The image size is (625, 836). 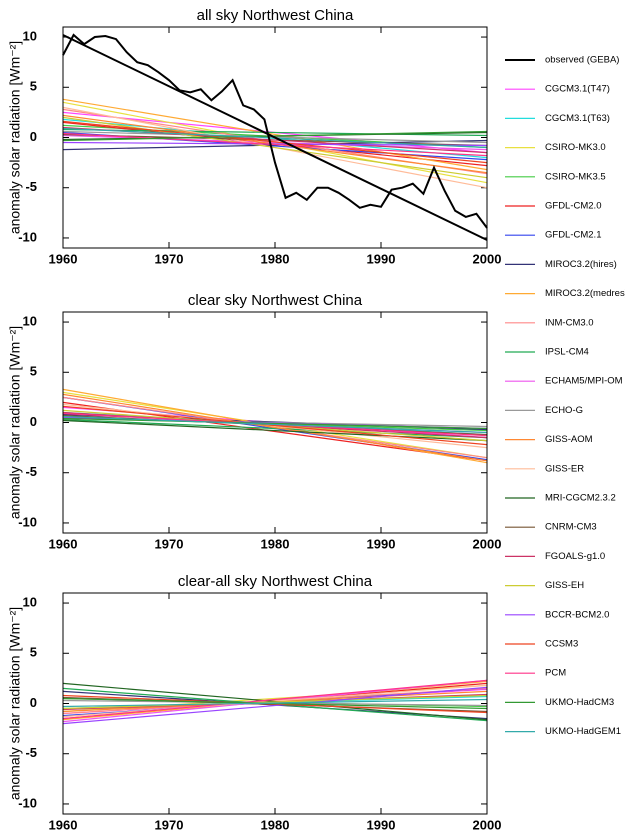 What do you see at coordinates (555, 673) in the screenshot?
I see `legend-label: PCM` at bounding box center [555, 673].